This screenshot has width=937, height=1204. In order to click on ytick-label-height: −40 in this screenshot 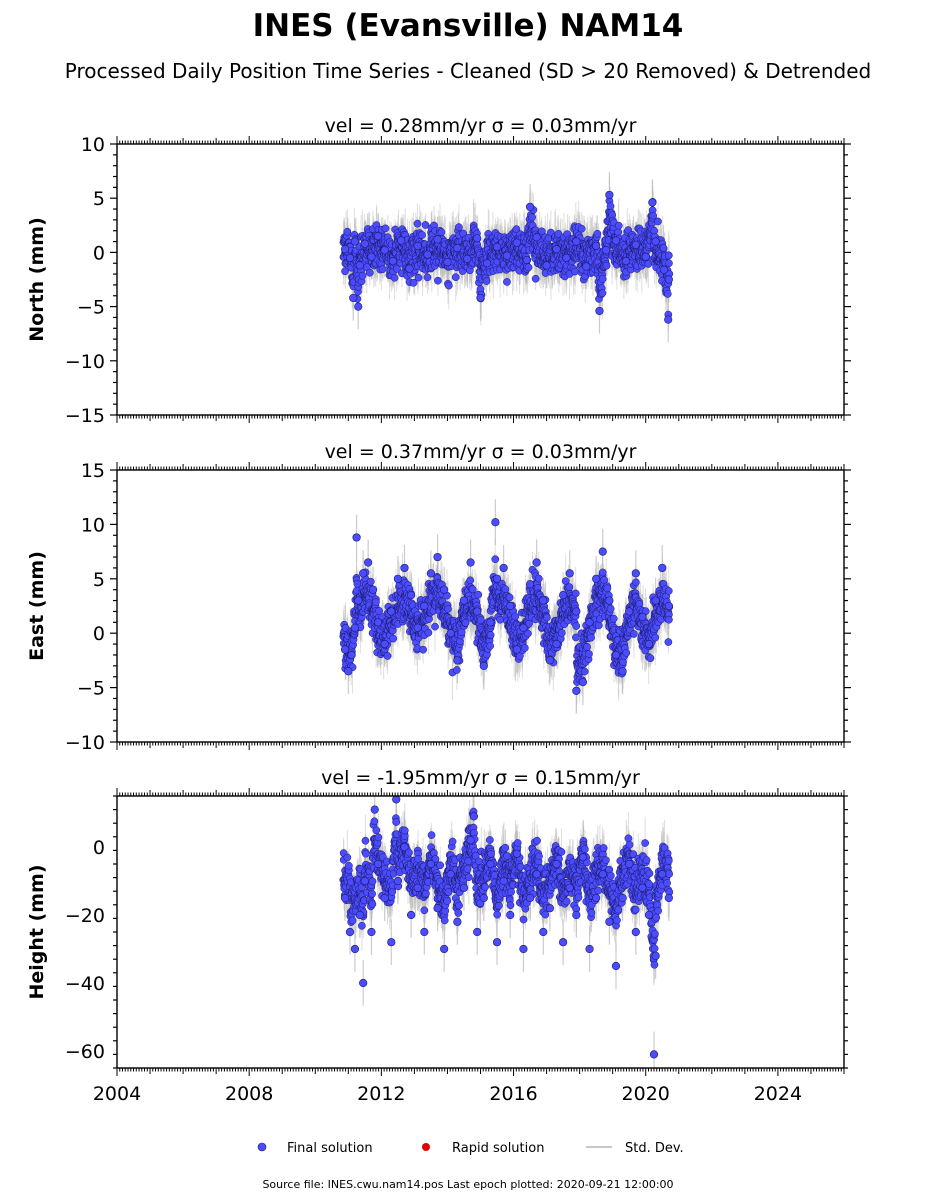, I will do `click(85, 984)`.